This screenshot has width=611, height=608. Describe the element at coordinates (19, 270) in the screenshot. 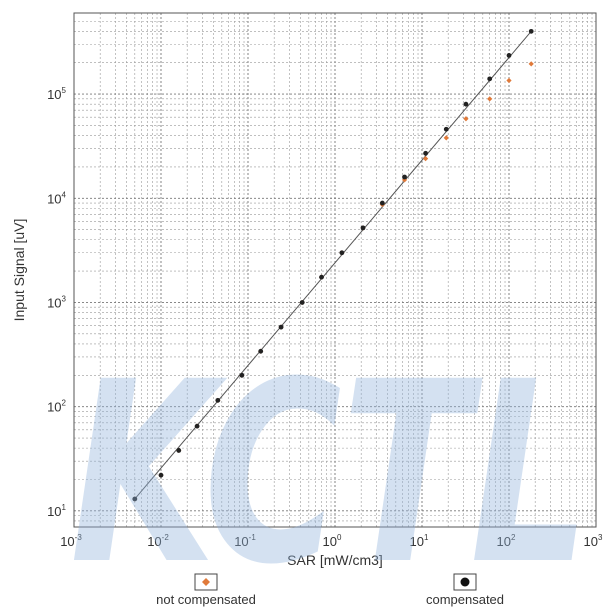

I see `y-axis-title: Input Signal [uV]` at that location.